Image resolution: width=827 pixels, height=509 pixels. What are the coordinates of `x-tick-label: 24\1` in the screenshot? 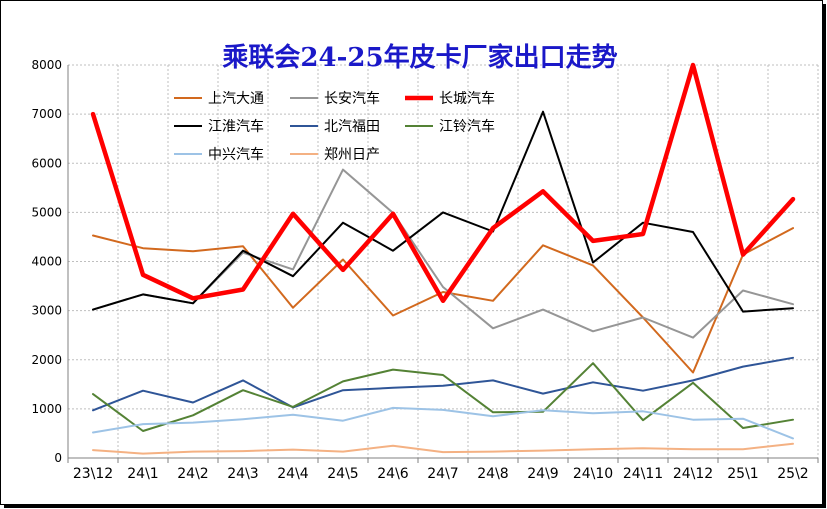 It's located at (142, 474).